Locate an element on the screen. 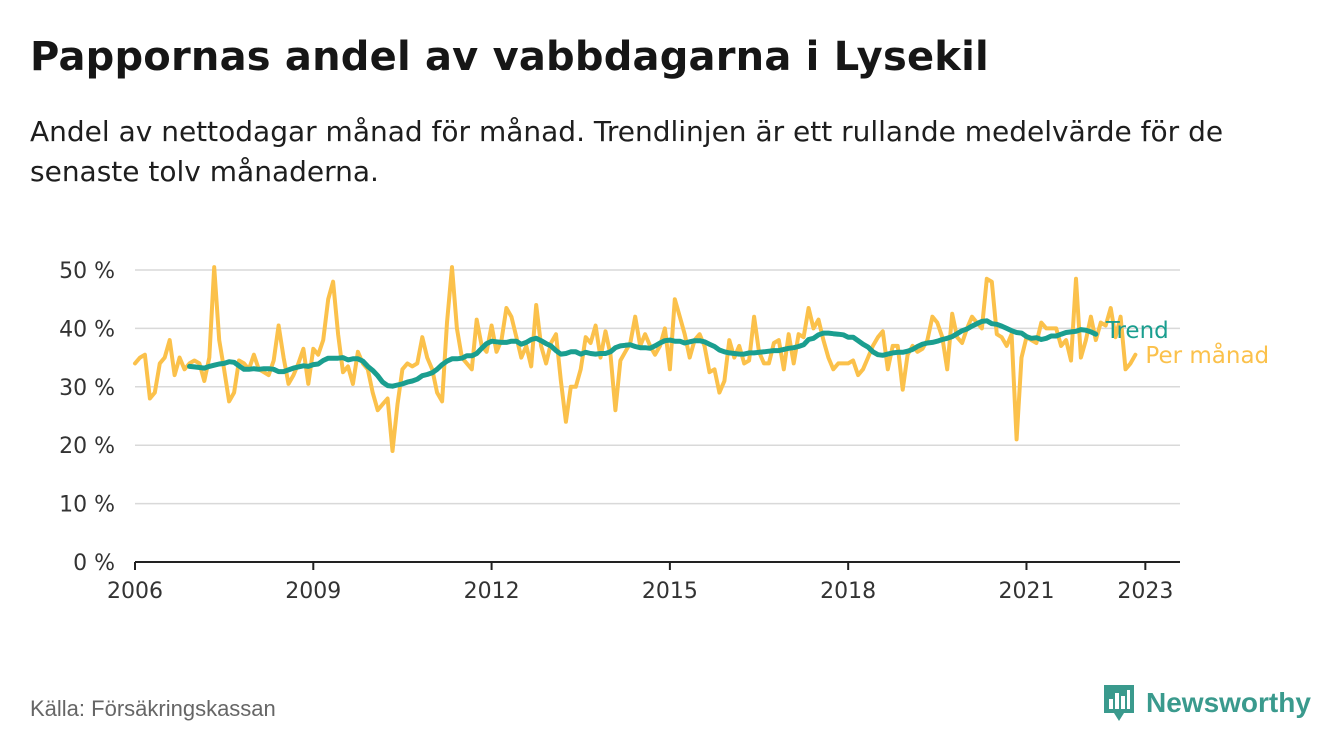 The width and height of the screenshot is (1340, 753). y-tick-label: 20 % is located at coordinates (87, 446).